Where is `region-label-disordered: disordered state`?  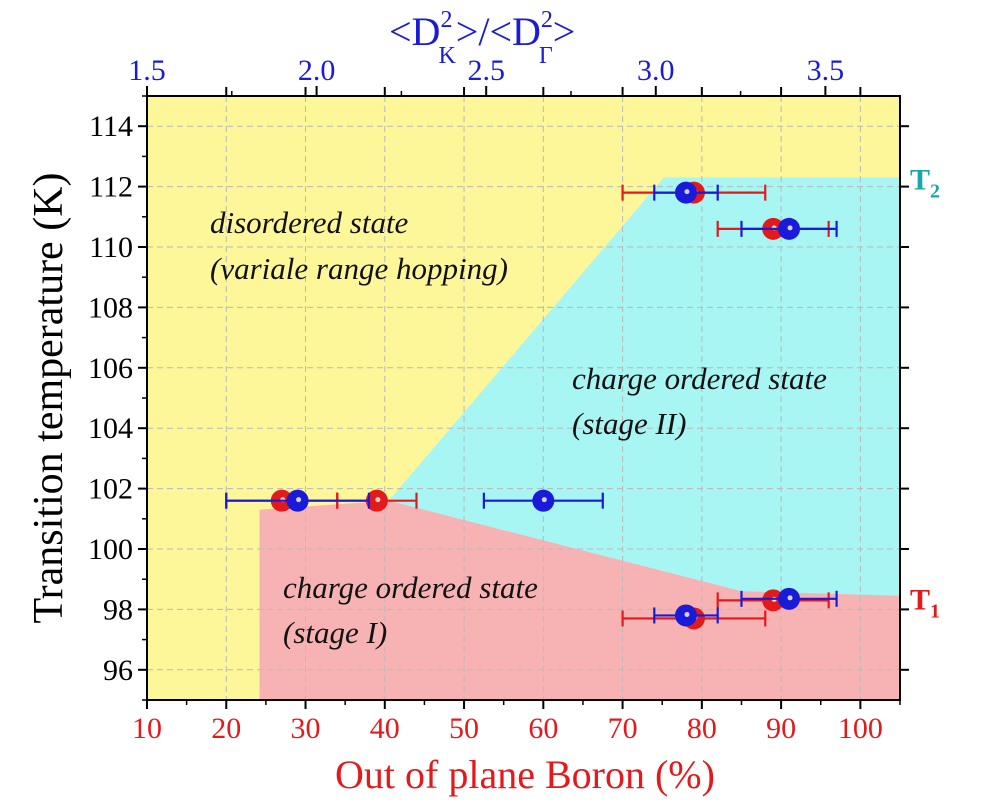
region-label-disordered: disordered state is located at coordinates (309, 222).